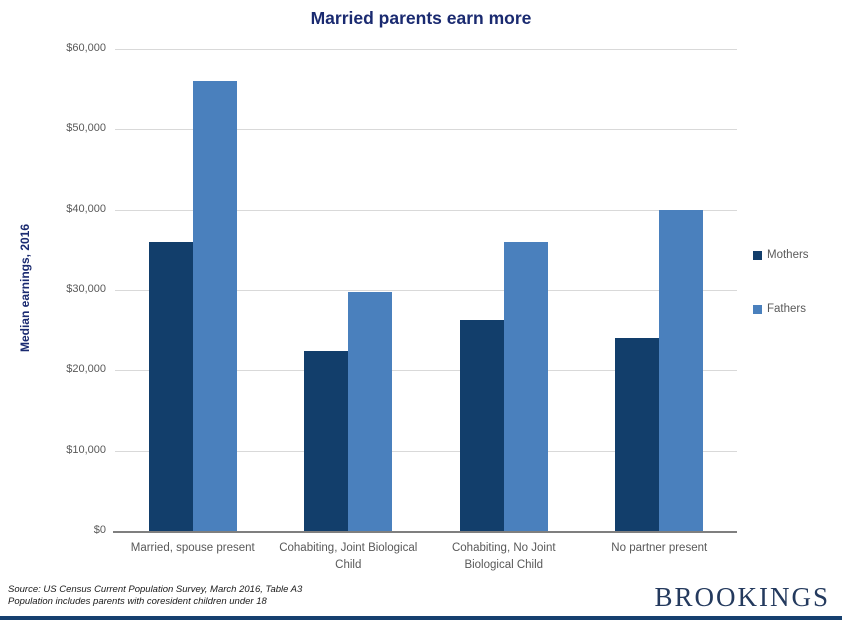 This screenshot has width=842, height=620. I want to click on x-axis-category-label: Cohabiting, No Joint Biological Child, so click(503, 556).